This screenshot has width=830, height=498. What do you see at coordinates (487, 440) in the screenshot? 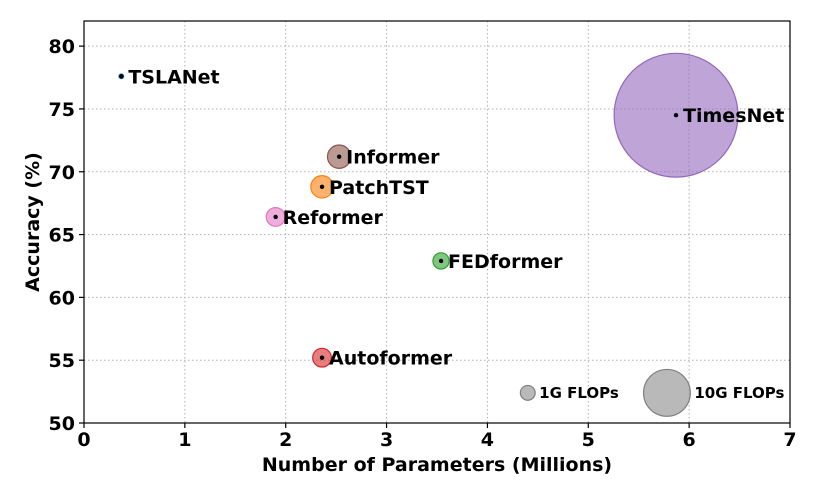
I see `x-tick-label: 4` at bounding box center [487, 440].